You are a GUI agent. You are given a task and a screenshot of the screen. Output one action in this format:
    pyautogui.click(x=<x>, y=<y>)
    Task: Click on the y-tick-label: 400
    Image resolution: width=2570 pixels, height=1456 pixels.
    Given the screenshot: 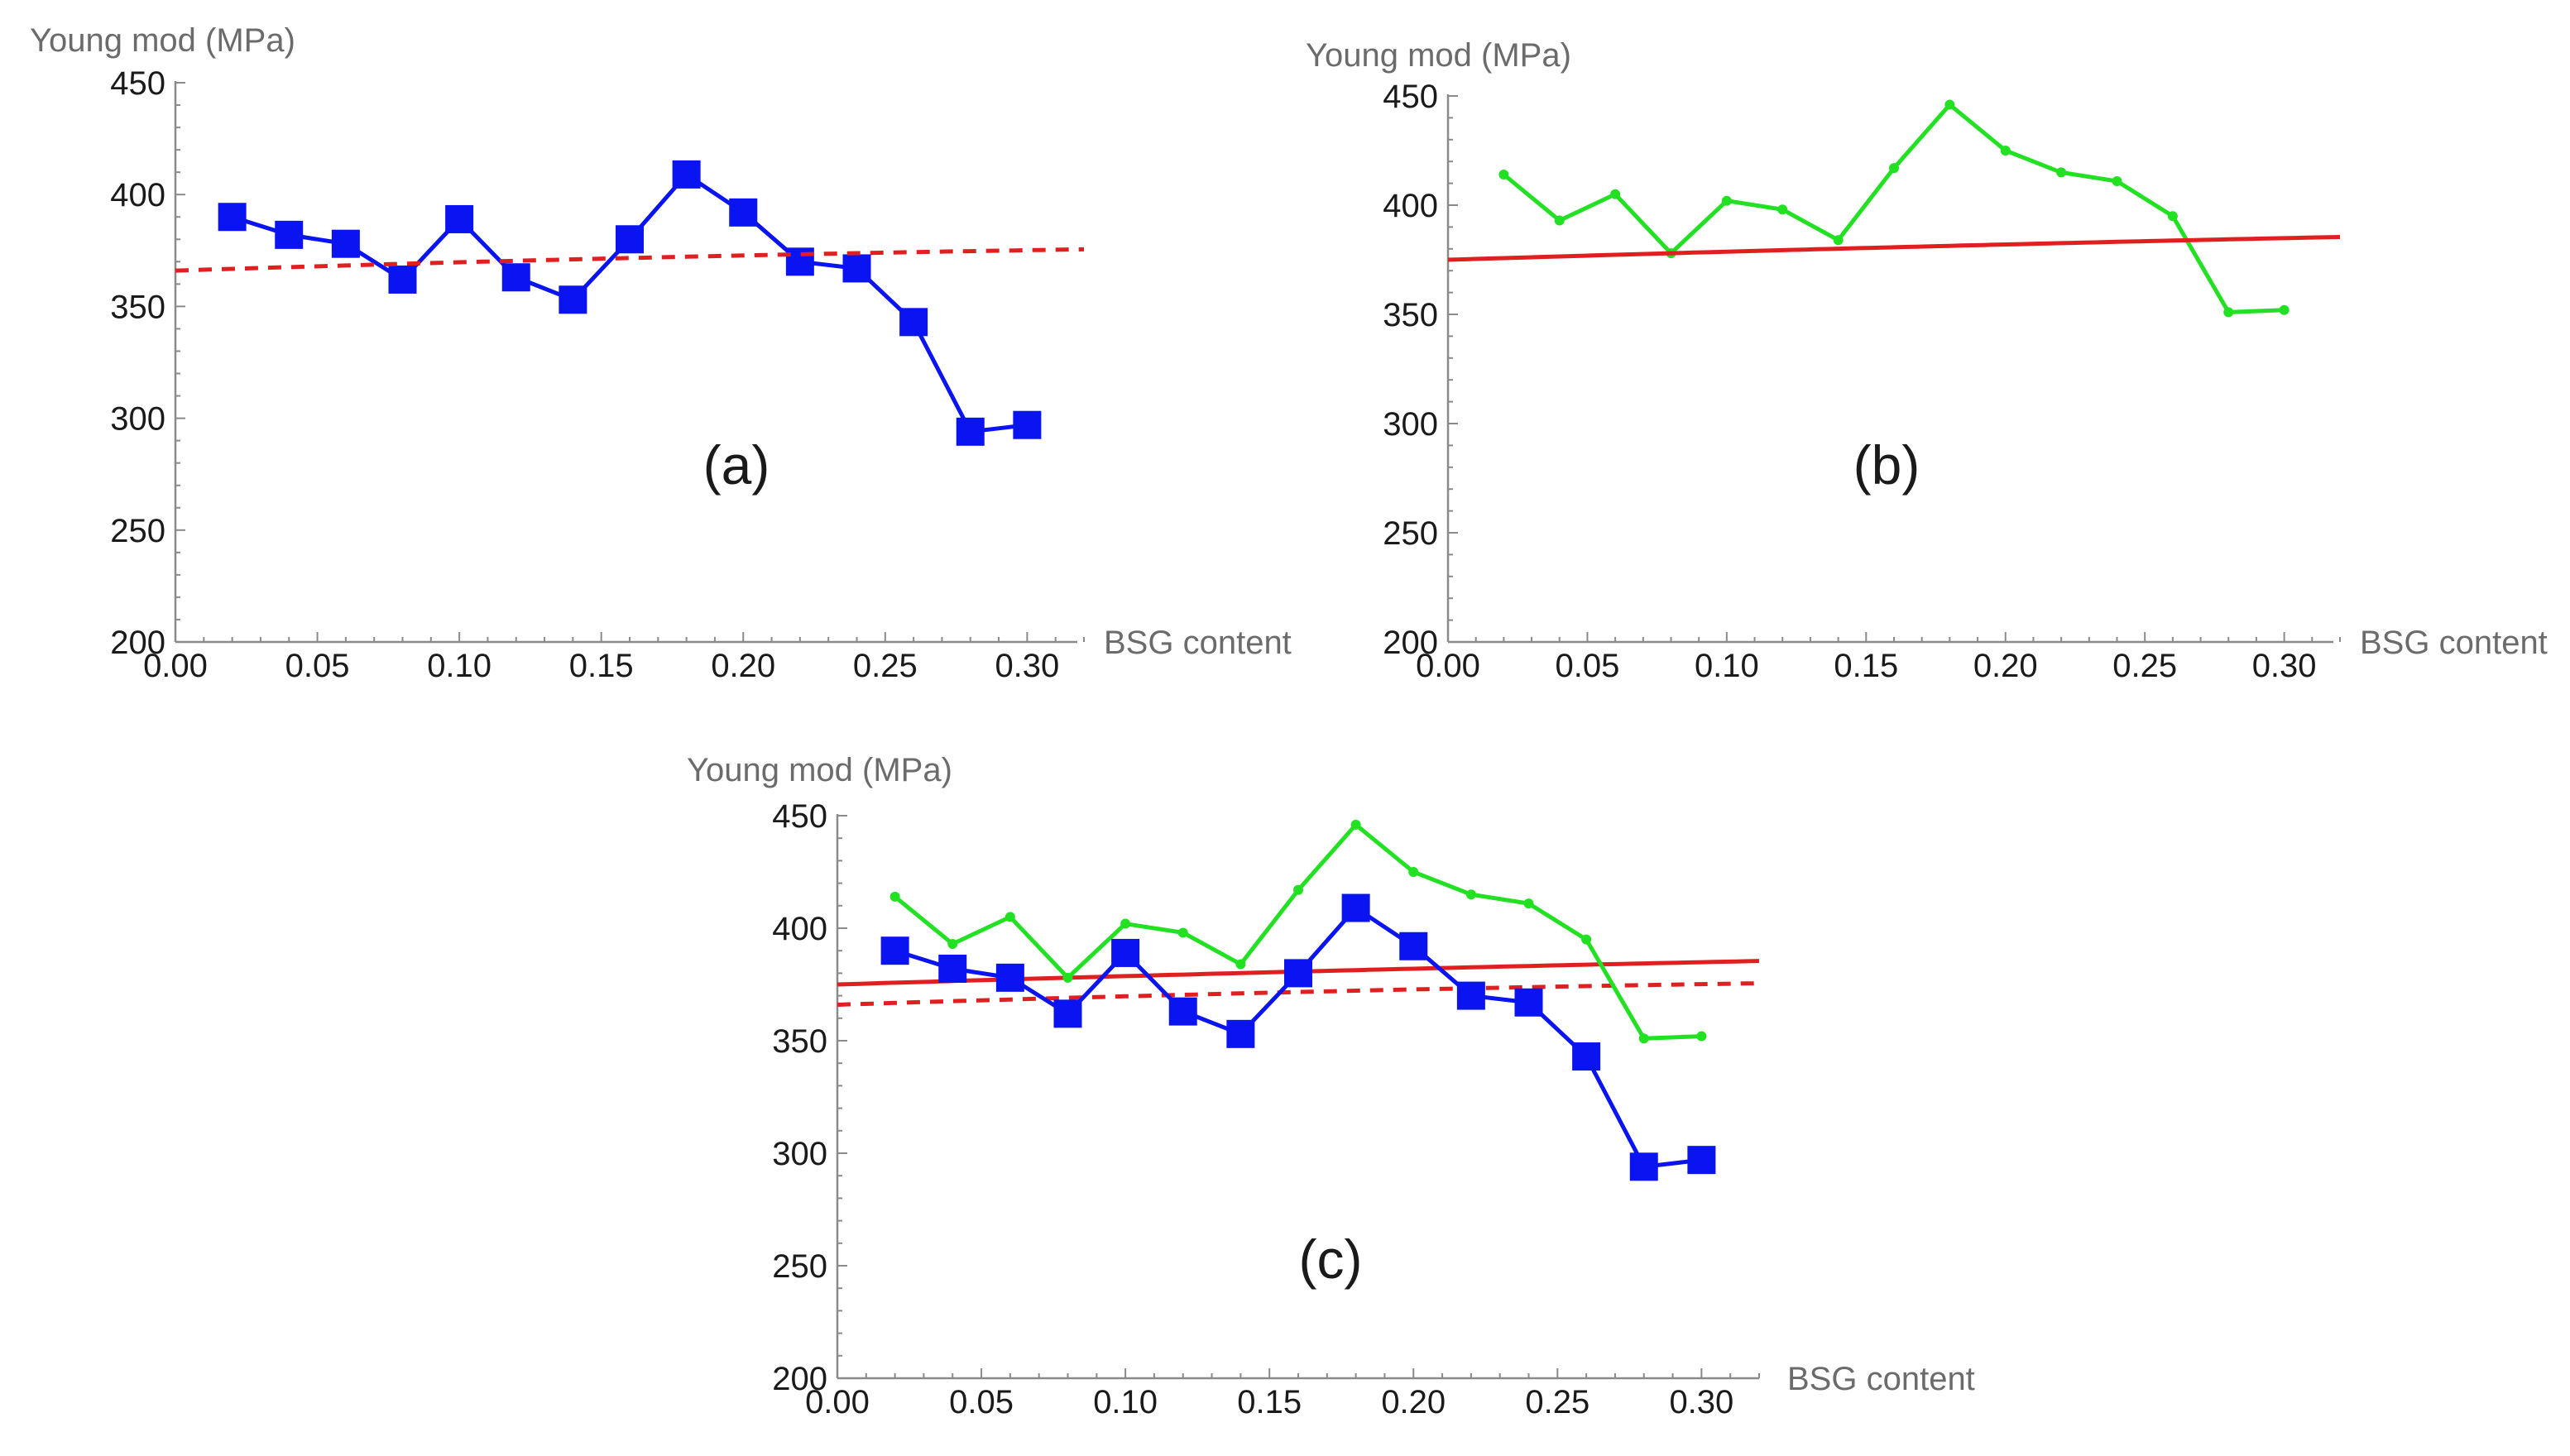 What is the action you would take?
    pyautogui.click(x=799, y=929)
    